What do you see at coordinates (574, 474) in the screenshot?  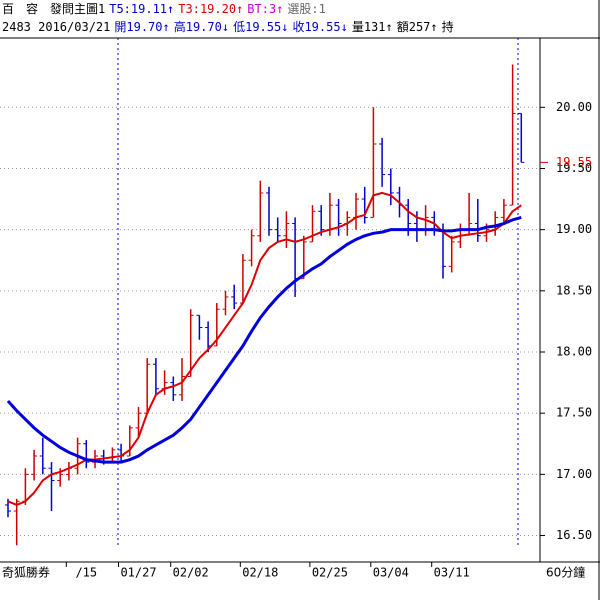 I see `y-tick-label: 17.00` at bounding box center [574, 474].